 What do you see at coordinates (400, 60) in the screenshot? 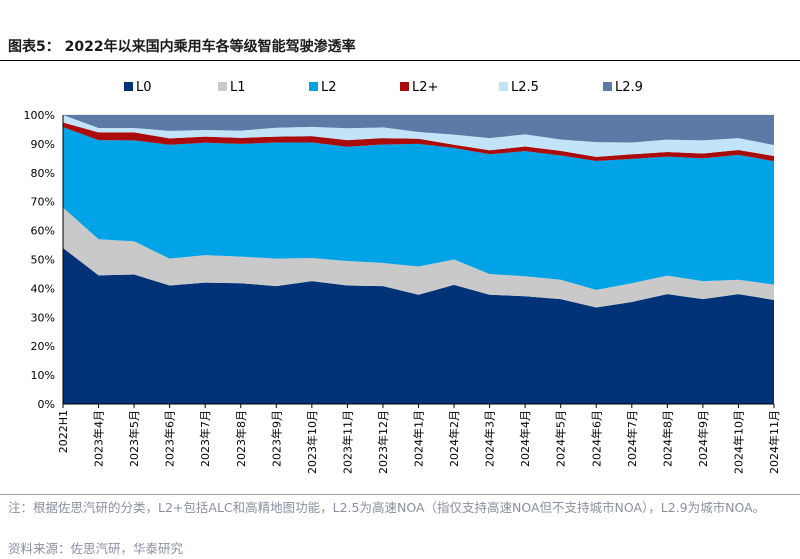
I see `title-rule` at bounding box center [400, 60].